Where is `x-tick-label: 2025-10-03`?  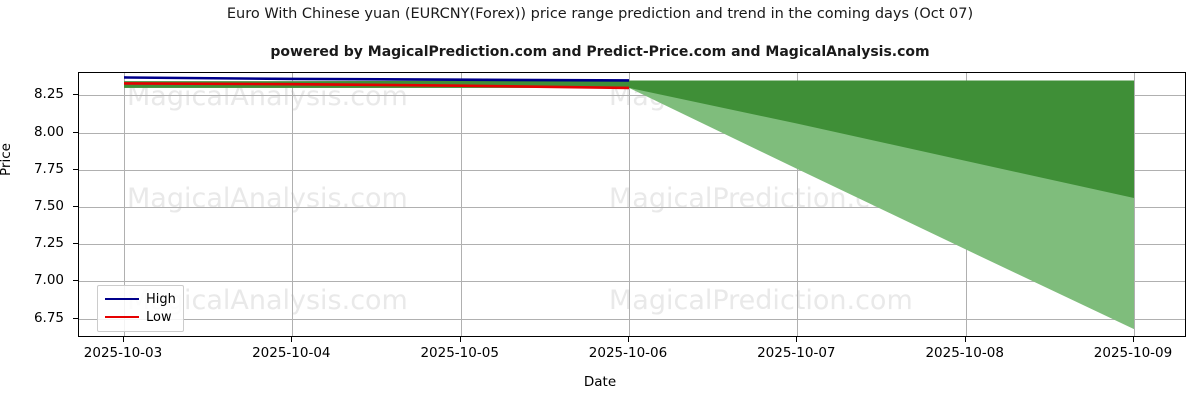 x-tick-label: 2025-10-03 is located at coordinates (123, 353).